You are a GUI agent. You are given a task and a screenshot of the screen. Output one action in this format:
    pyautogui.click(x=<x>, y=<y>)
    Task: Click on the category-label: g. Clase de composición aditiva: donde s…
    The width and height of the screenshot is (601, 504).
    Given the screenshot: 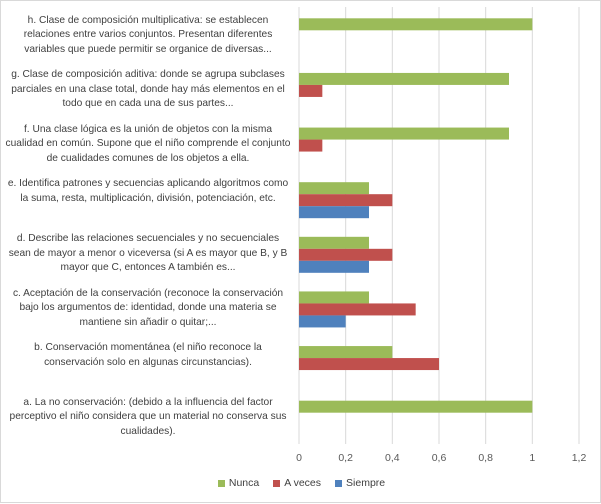 What is the action you would take?
    pyautogui.click(x=148, y=89)
    